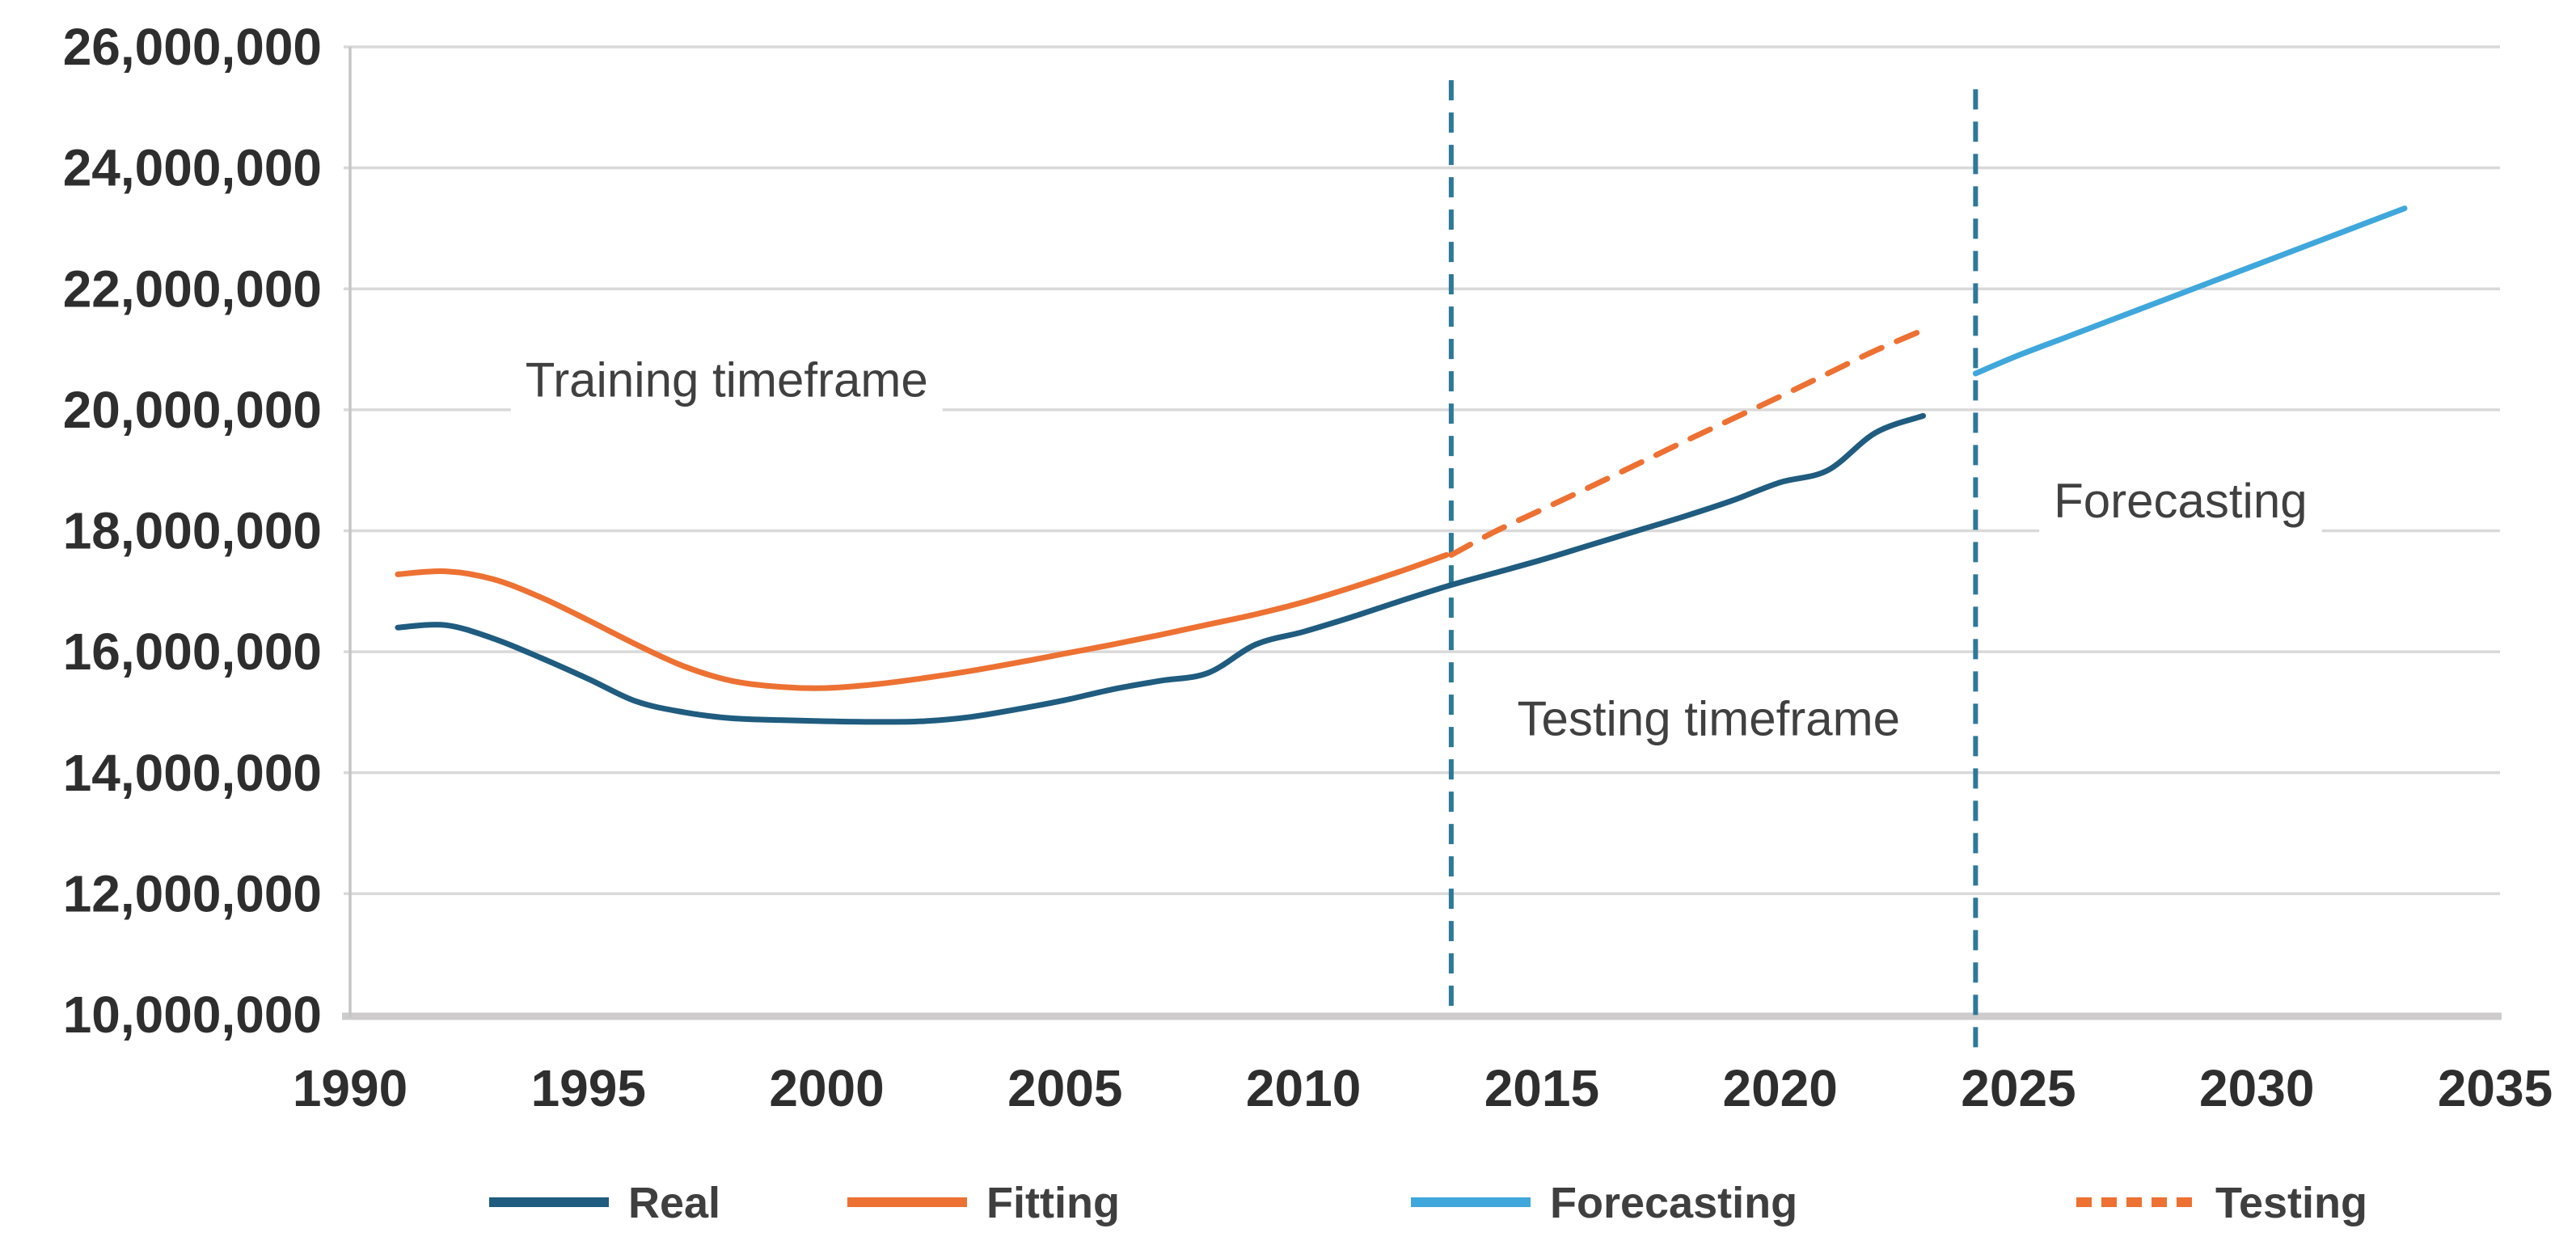  What do you see at coordinates (1303, 1088) in the screenshot?
I see `x-axis-tick-label: 2010` at bounding box center [1303, 1088].